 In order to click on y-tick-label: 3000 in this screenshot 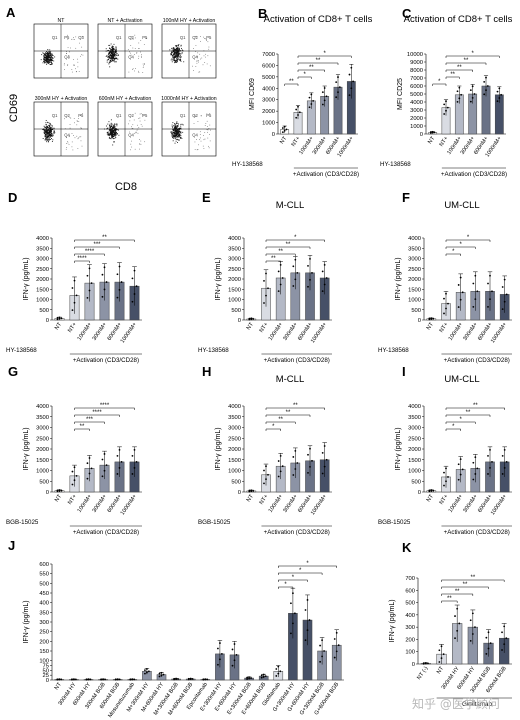, I will do `click(414, 260)`.